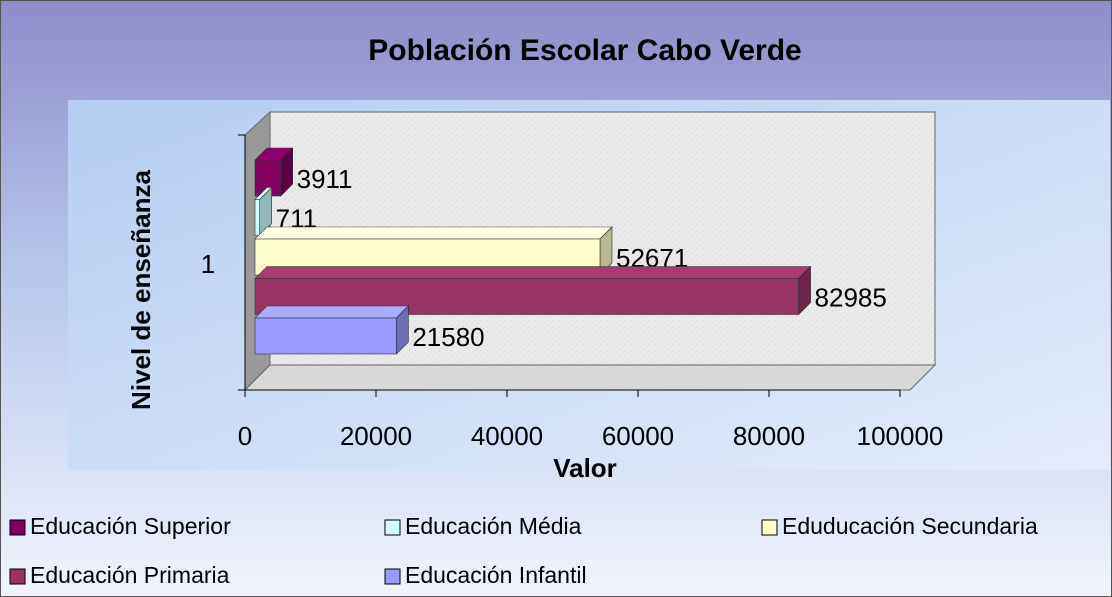  I want to click on data-label: 82985, so click(851, 297).